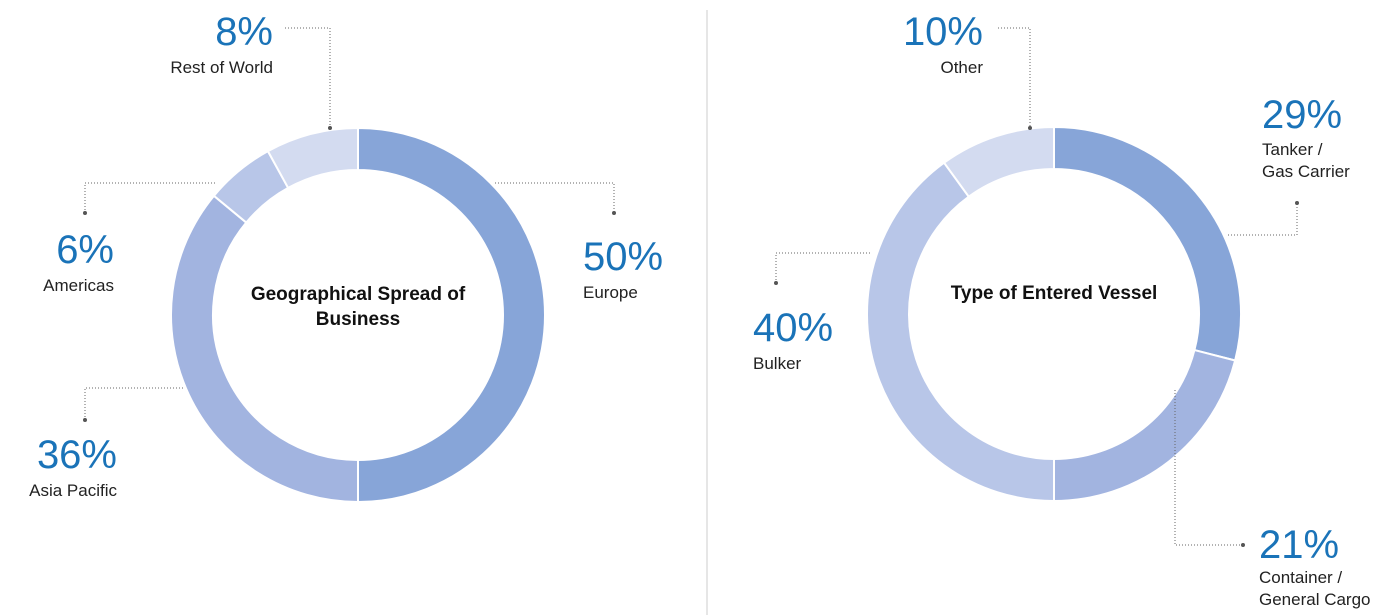 The height and width of the screenshot is (615, 1389). Describe the element at coordinates (244, 32) in the screenshot. I see `value-label: 8%` at that location.